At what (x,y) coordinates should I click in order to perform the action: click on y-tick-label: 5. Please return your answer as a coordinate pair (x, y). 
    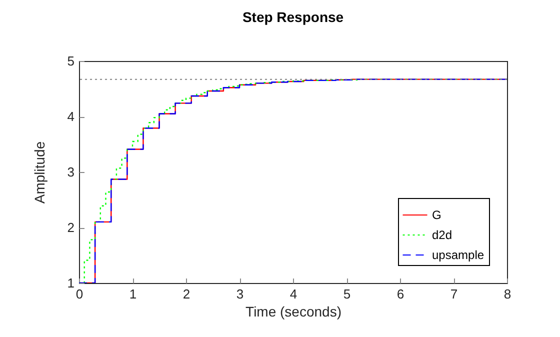
    Looking at the image, I should click on (70, 61).